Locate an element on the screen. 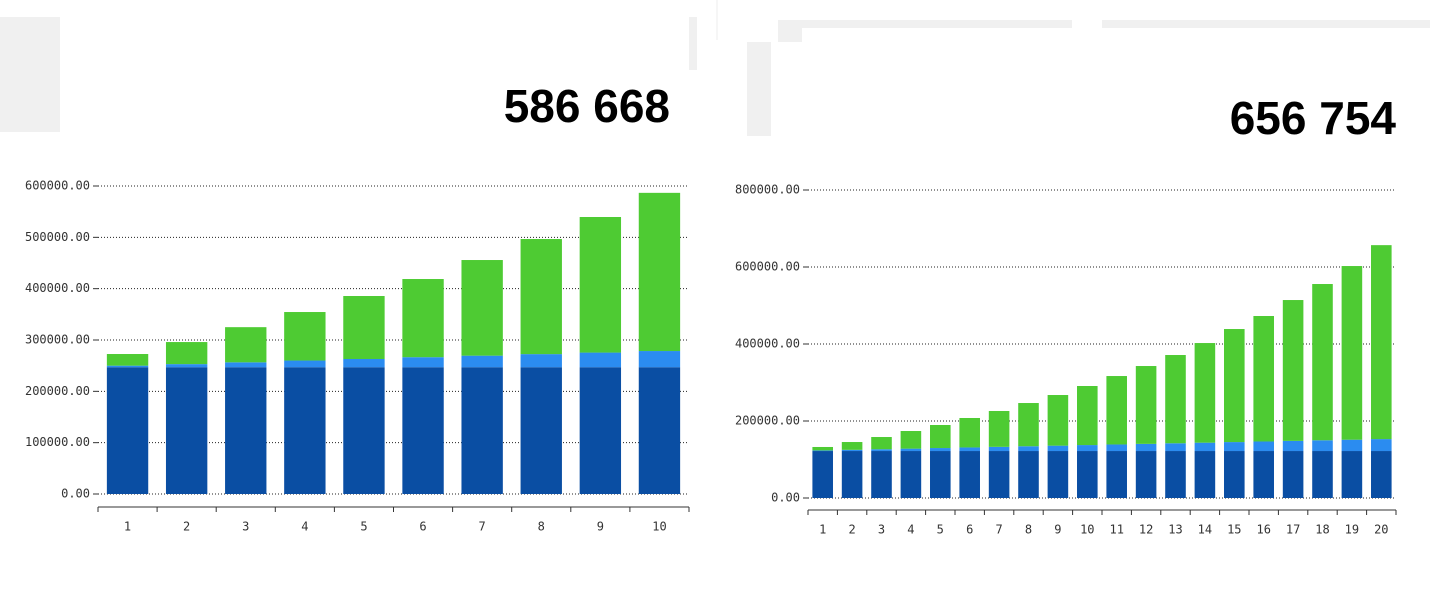 Image resolution: width=1430 pixels, height=616 pixels. x-tick-label: 12 is located at coordinates (1146, 530).